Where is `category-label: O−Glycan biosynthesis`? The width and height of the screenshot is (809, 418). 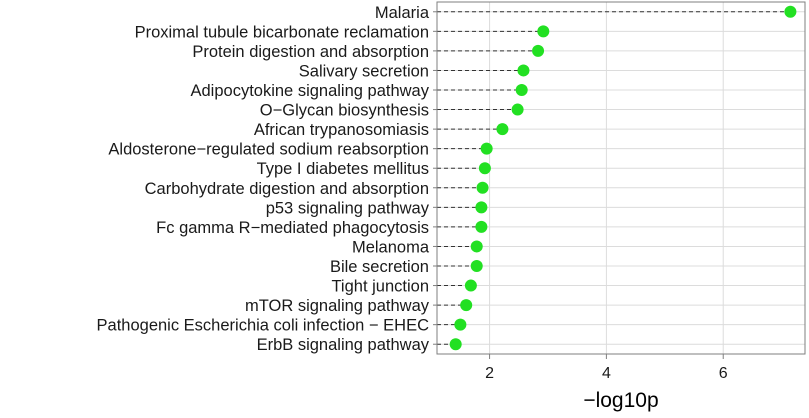 category-label: O−Glycan biosynthesis is located at coordinates (344, 111).